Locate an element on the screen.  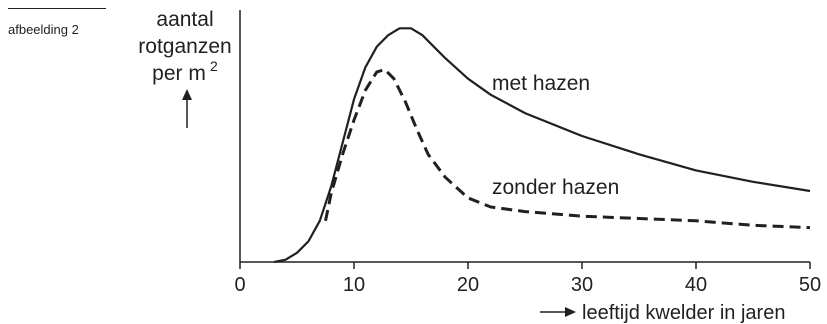
series-label: met hazen is located at coordinates (541, 83).